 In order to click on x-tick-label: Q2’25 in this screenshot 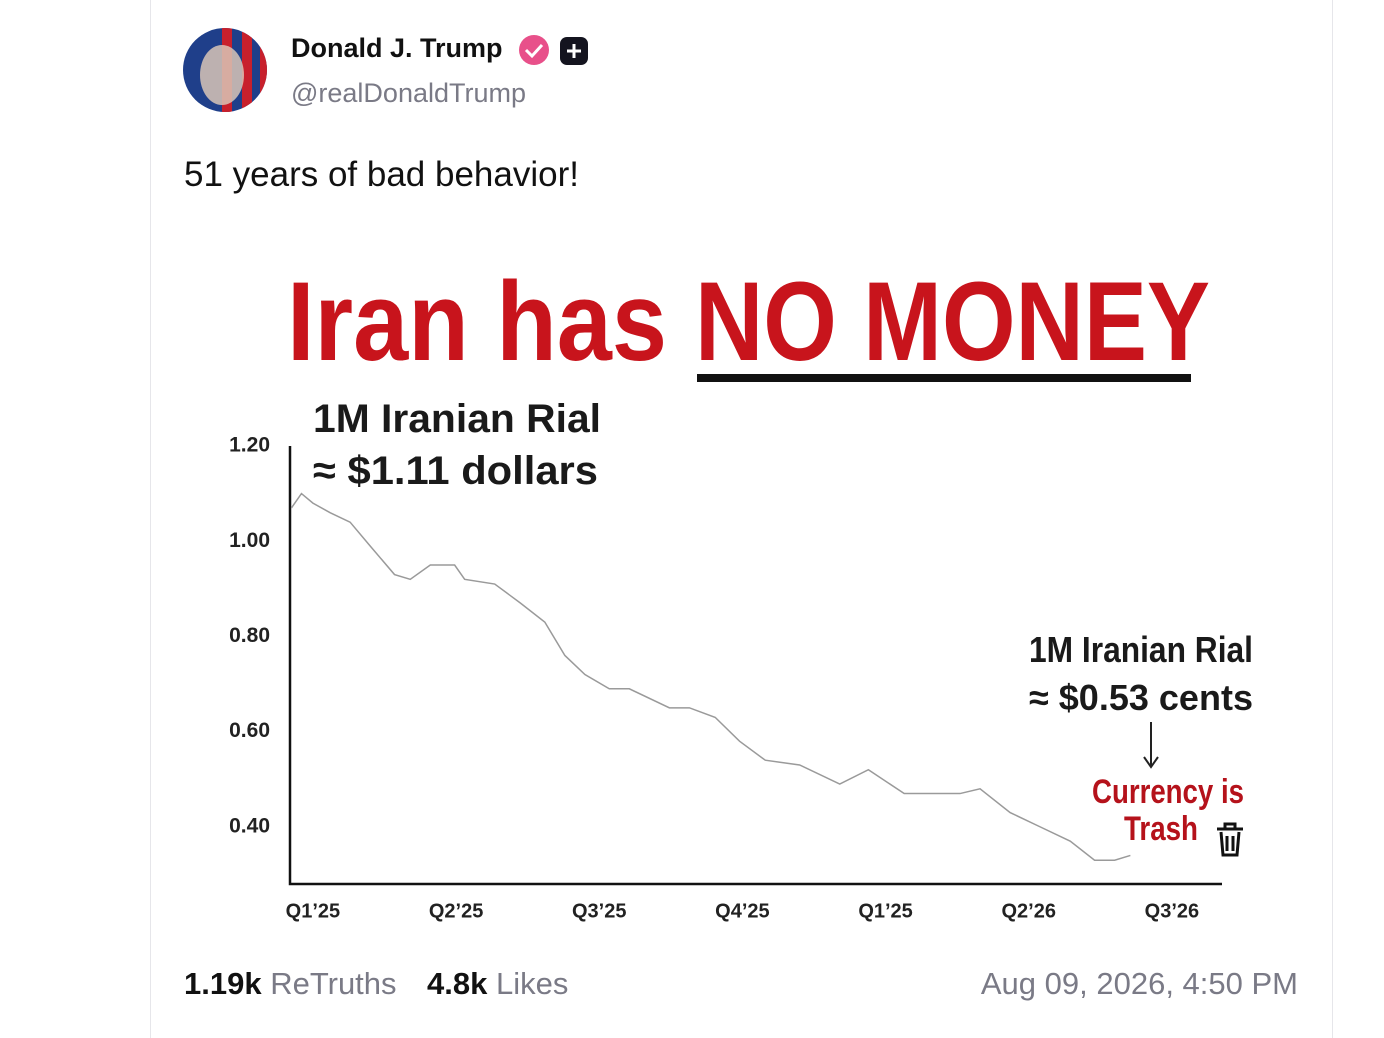, I will do `click(456, 911)`.